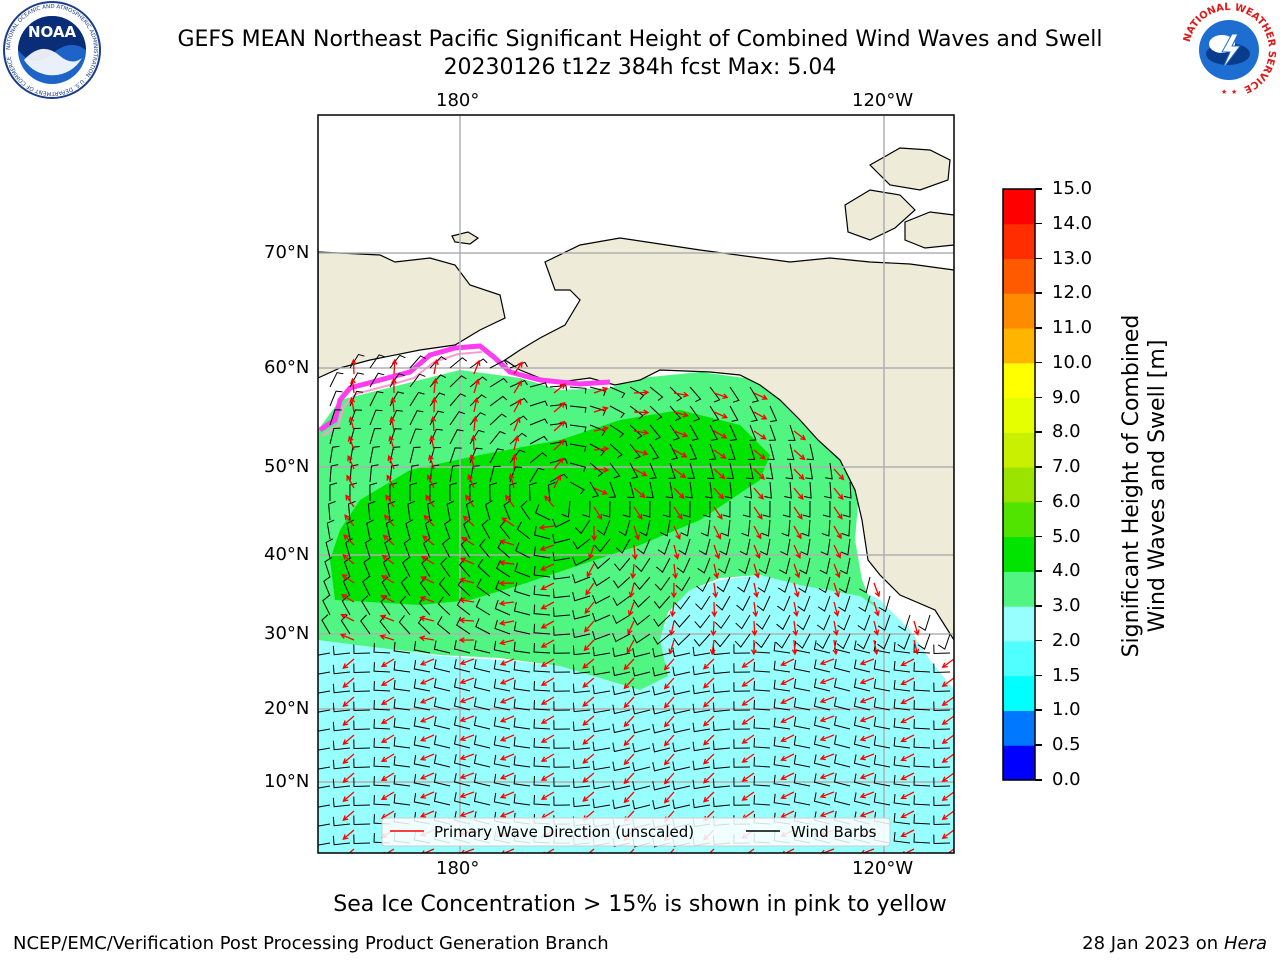 This screenshot has width=1280, height=960. What do you see at coordinates (52, 32) in the screenshot?
I see `noaa-logo-text: NOAA` at bounding box center [52, 32].